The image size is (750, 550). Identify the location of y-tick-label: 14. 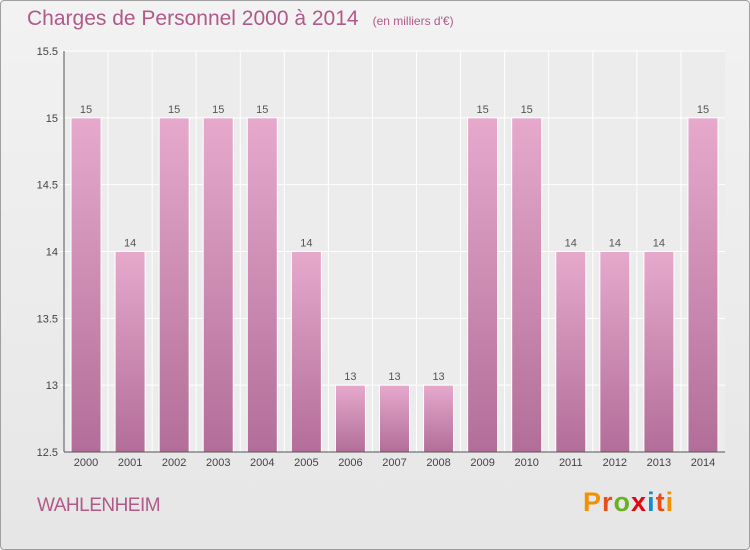
(52, 253).